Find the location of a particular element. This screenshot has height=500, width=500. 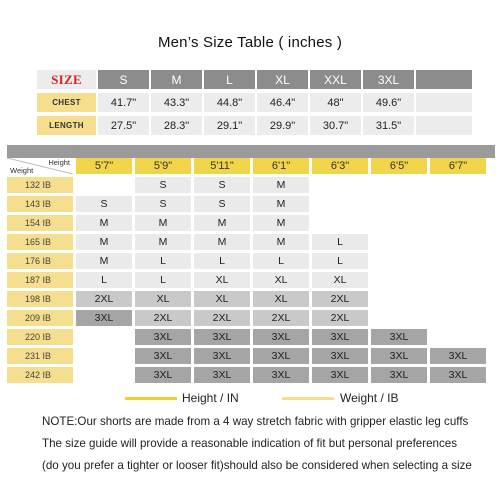

grid-row: 187 IB L L XL XL XL is located at coordinates (248, 280).